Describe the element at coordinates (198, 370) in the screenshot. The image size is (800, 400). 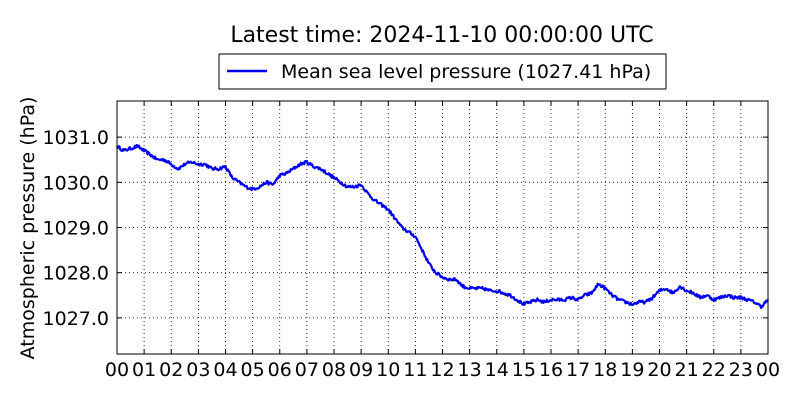
I see `x-tick-label: 03` at that location.